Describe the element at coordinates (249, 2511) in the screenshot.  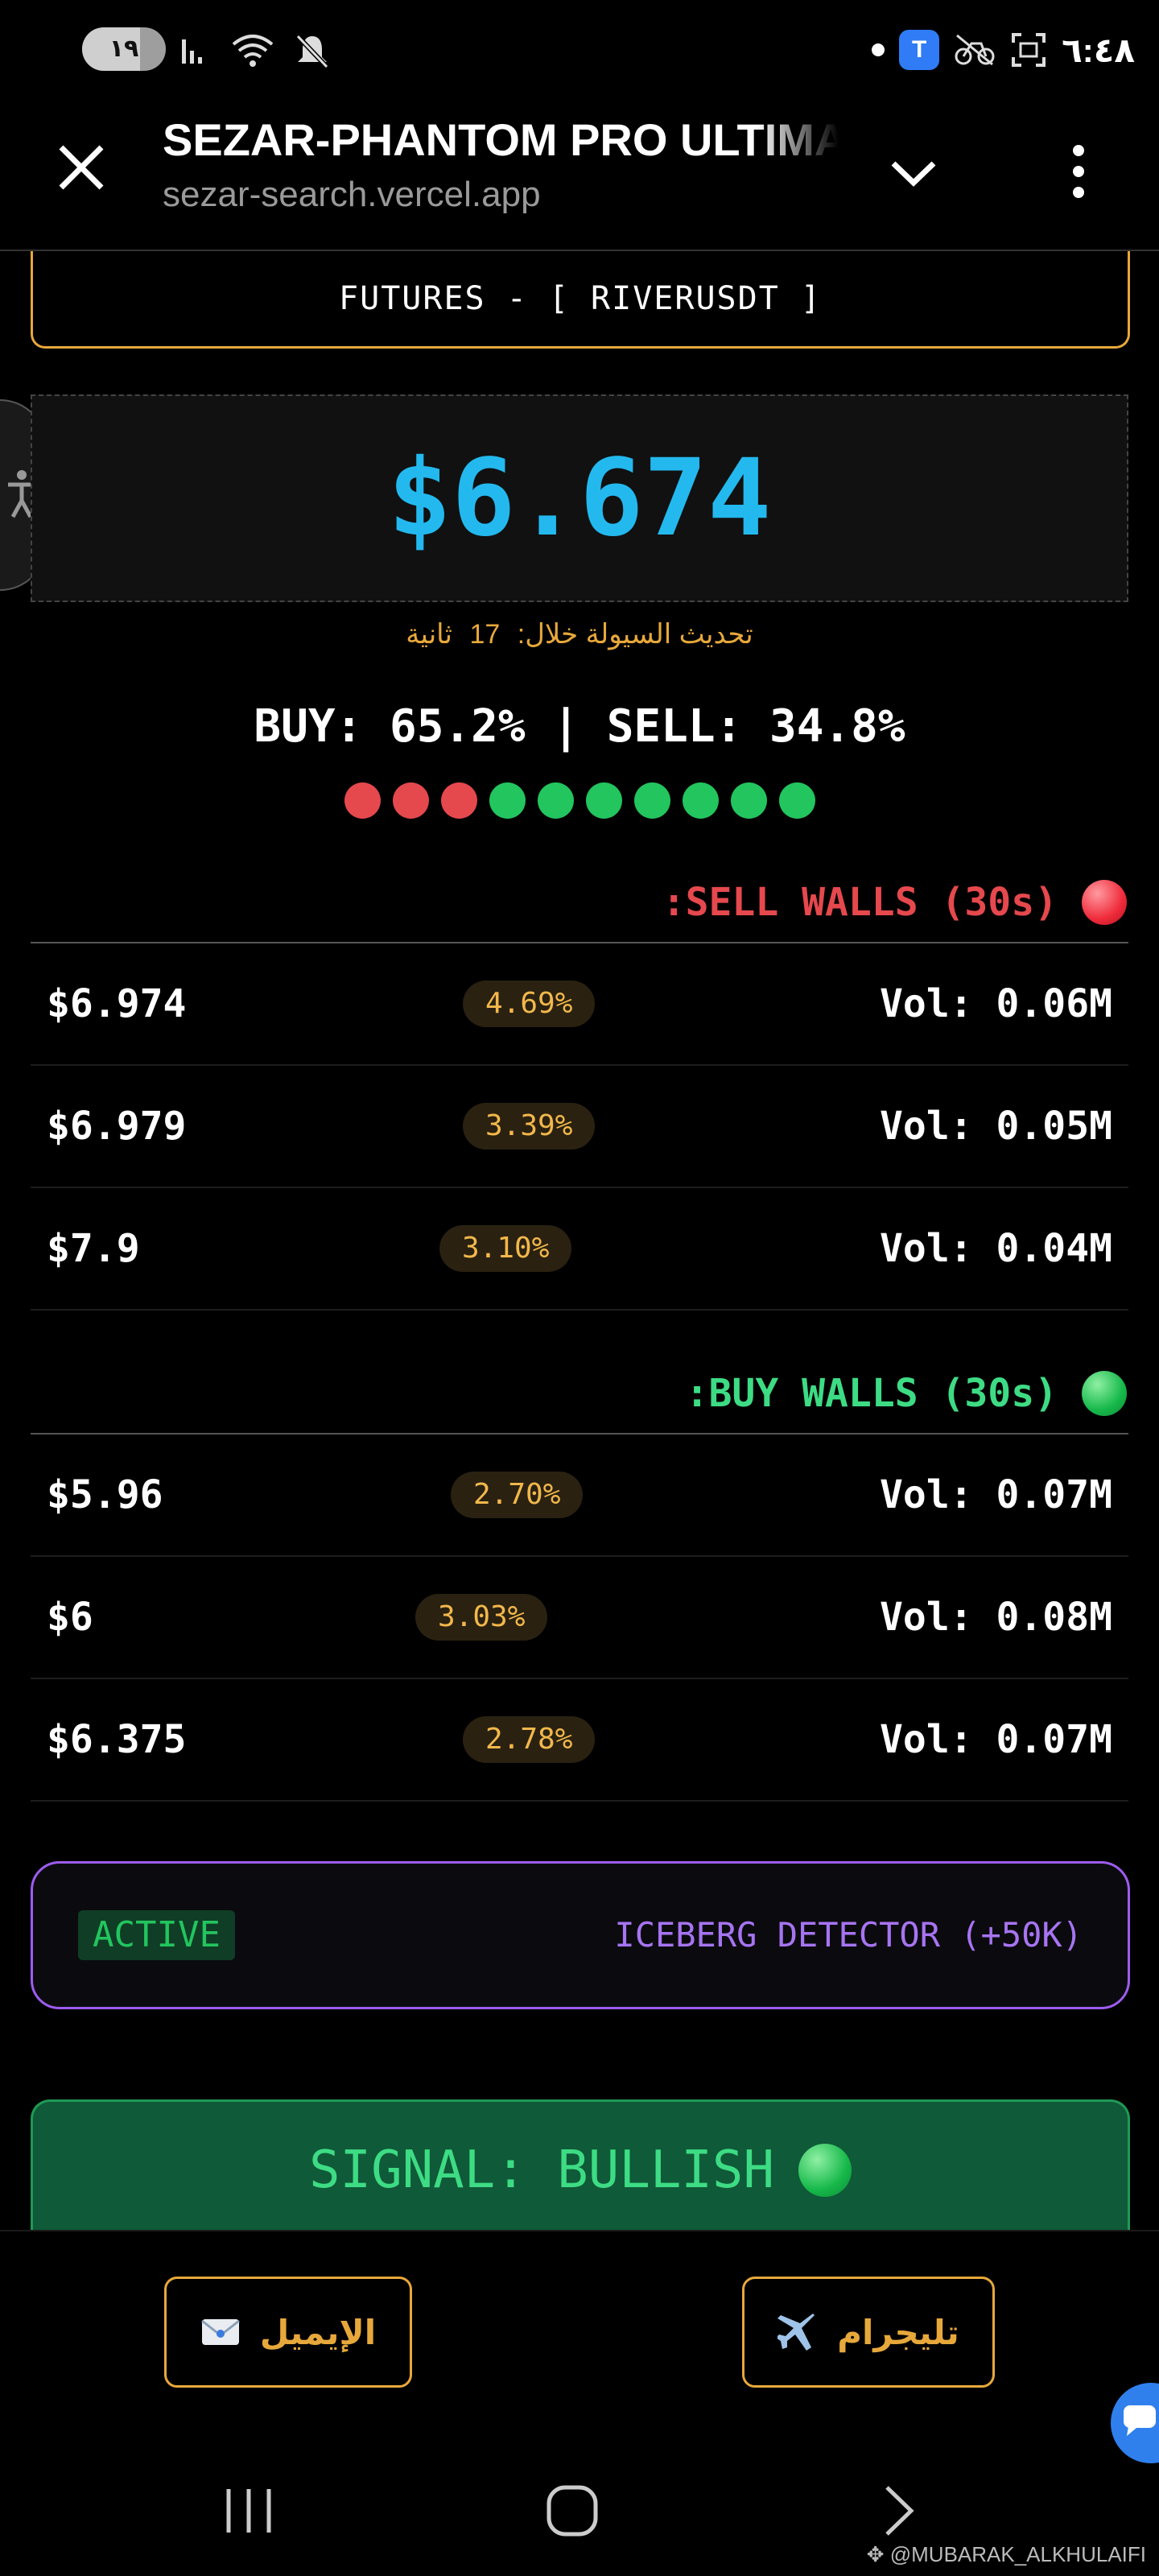
I see `recent-apps-icon` at that location.